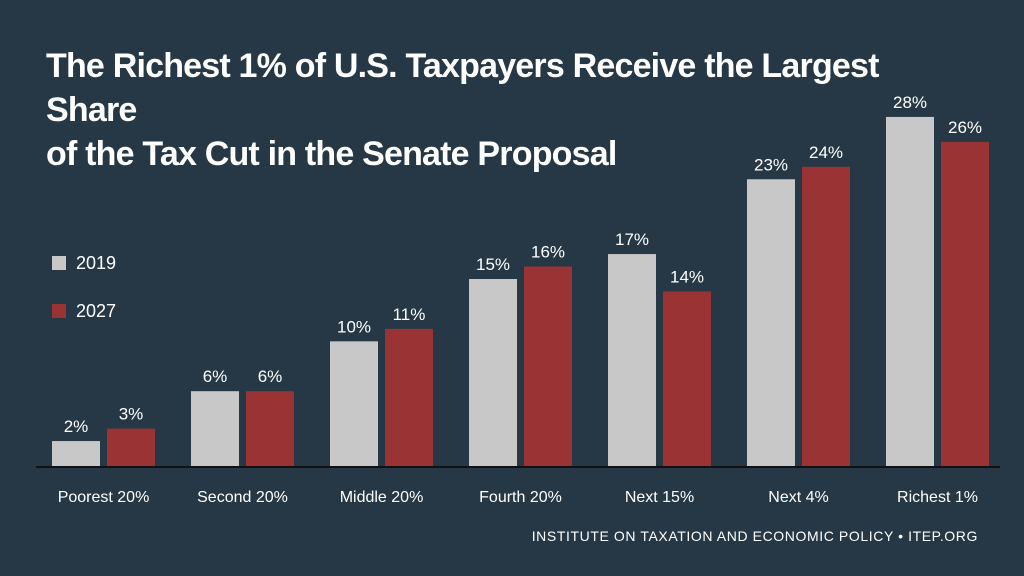 This screenshot has height=576, width=1024. I want to click on chart-title-line-2: of the Tax Cut in the Senate Proposal, so click(331, 154).